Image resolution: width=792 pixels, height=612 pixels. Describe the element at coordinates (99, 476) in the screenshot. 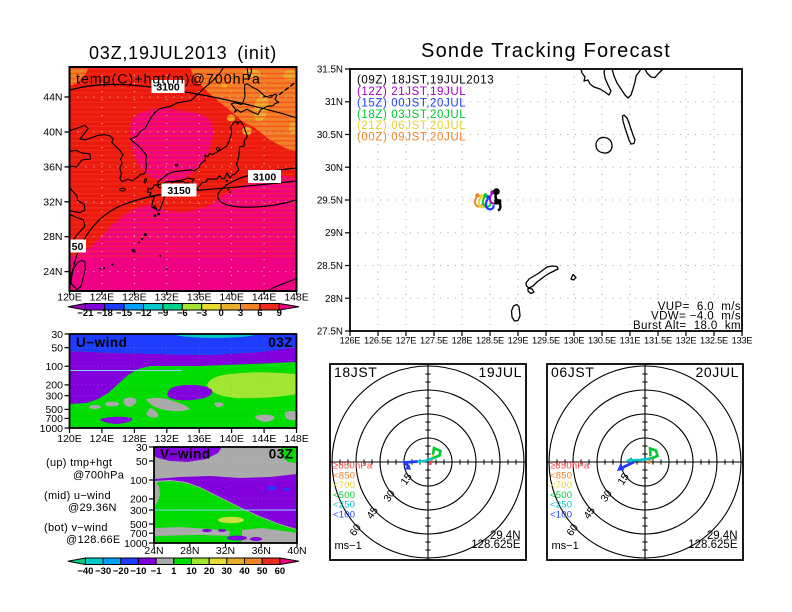

I see `svg-text: @700hPa` at that location.